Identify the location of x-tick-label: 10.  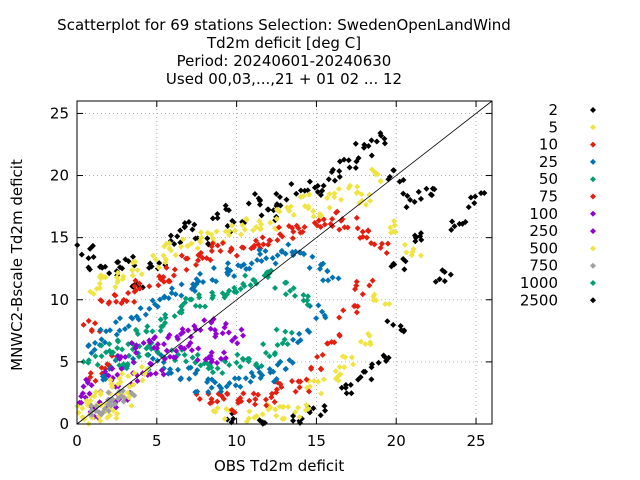
(236, 441).